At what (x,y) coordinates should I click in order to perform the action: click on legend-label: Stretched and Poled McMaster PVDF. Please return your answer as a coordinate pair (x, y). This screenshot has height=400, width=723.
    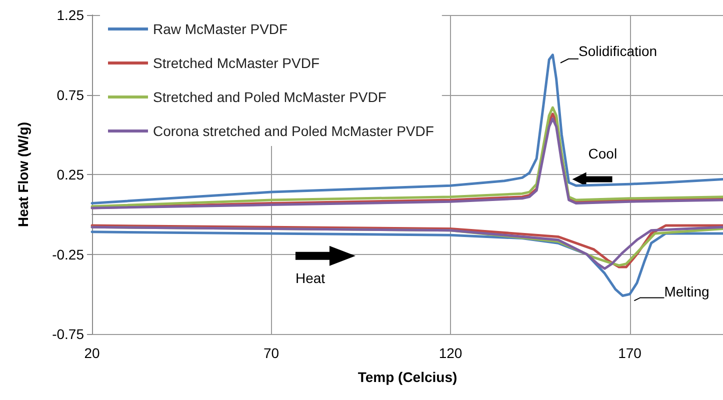
    Looking at the image, I should click on (269, 97).